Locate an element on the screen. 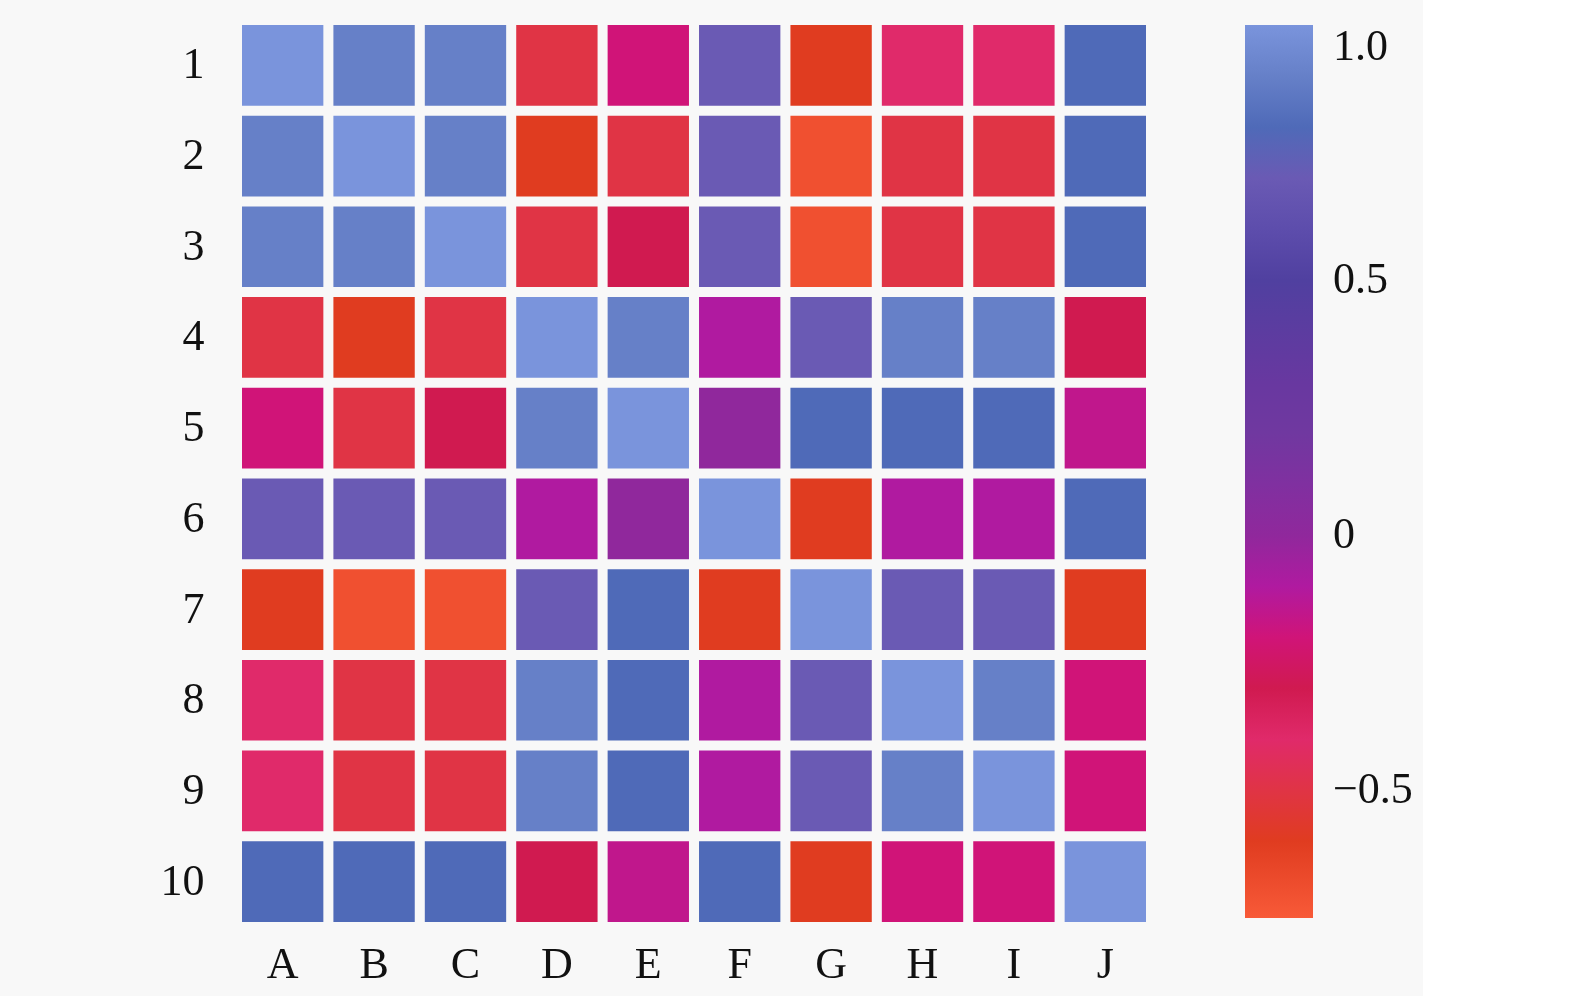 The image size is (1575, 999). y-tick-label: 6 is located at coordinates (193, 517).